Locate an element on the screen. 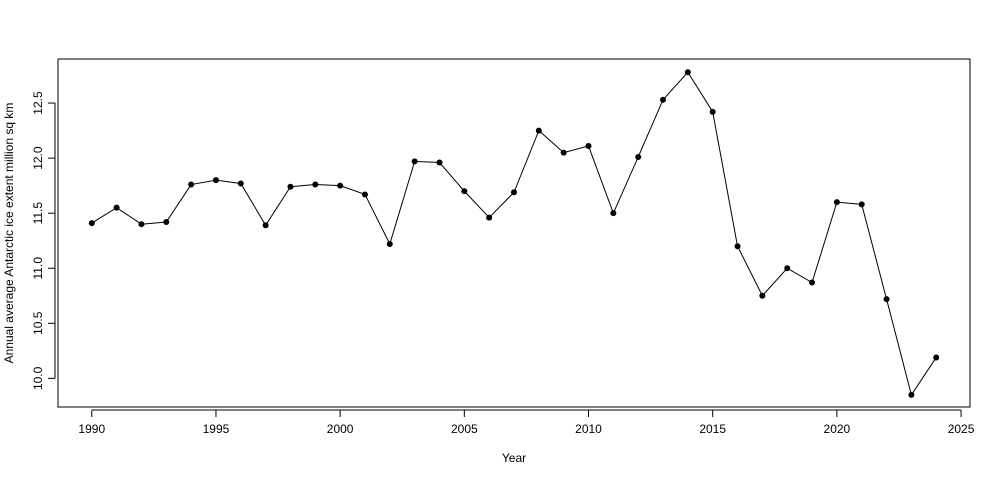 Image resolution: width=1000 pixels, height=485 pixels. x-tick-label: 2025 is located at coordinates (961, 429).